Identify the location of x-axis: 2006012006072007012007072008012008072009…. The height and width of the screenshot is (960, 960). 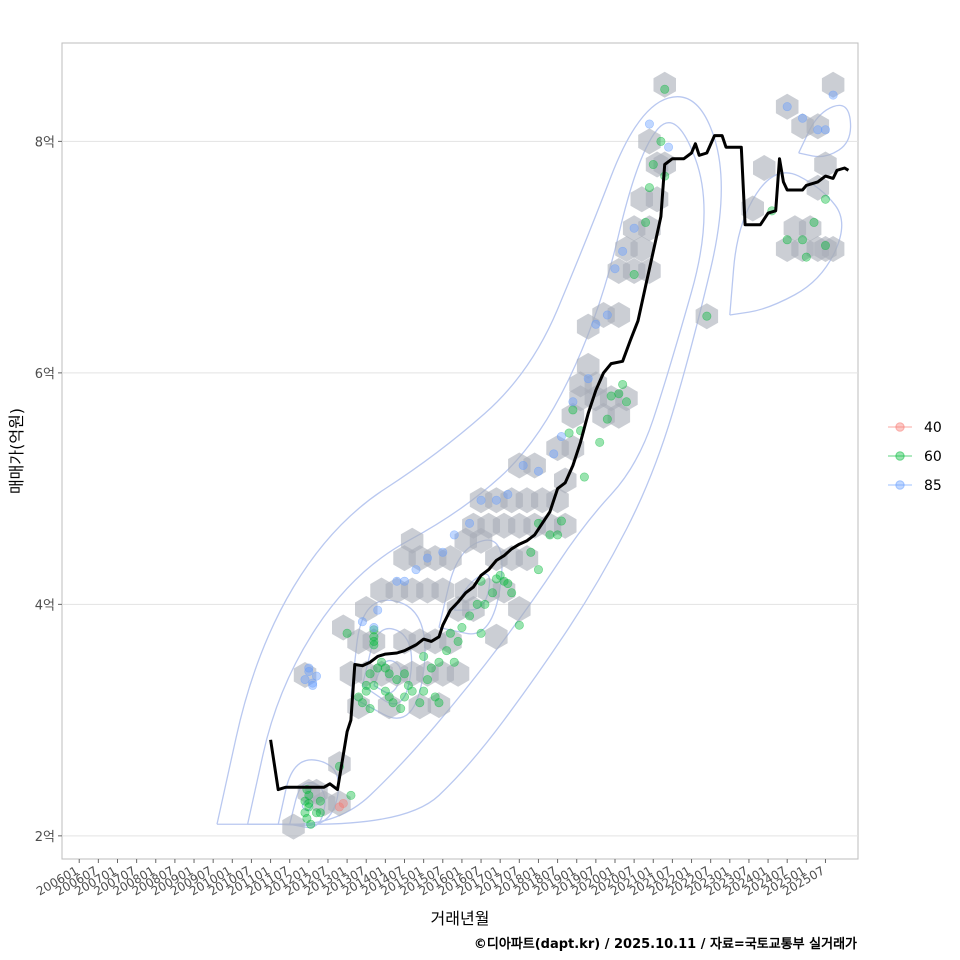
(430, 879).